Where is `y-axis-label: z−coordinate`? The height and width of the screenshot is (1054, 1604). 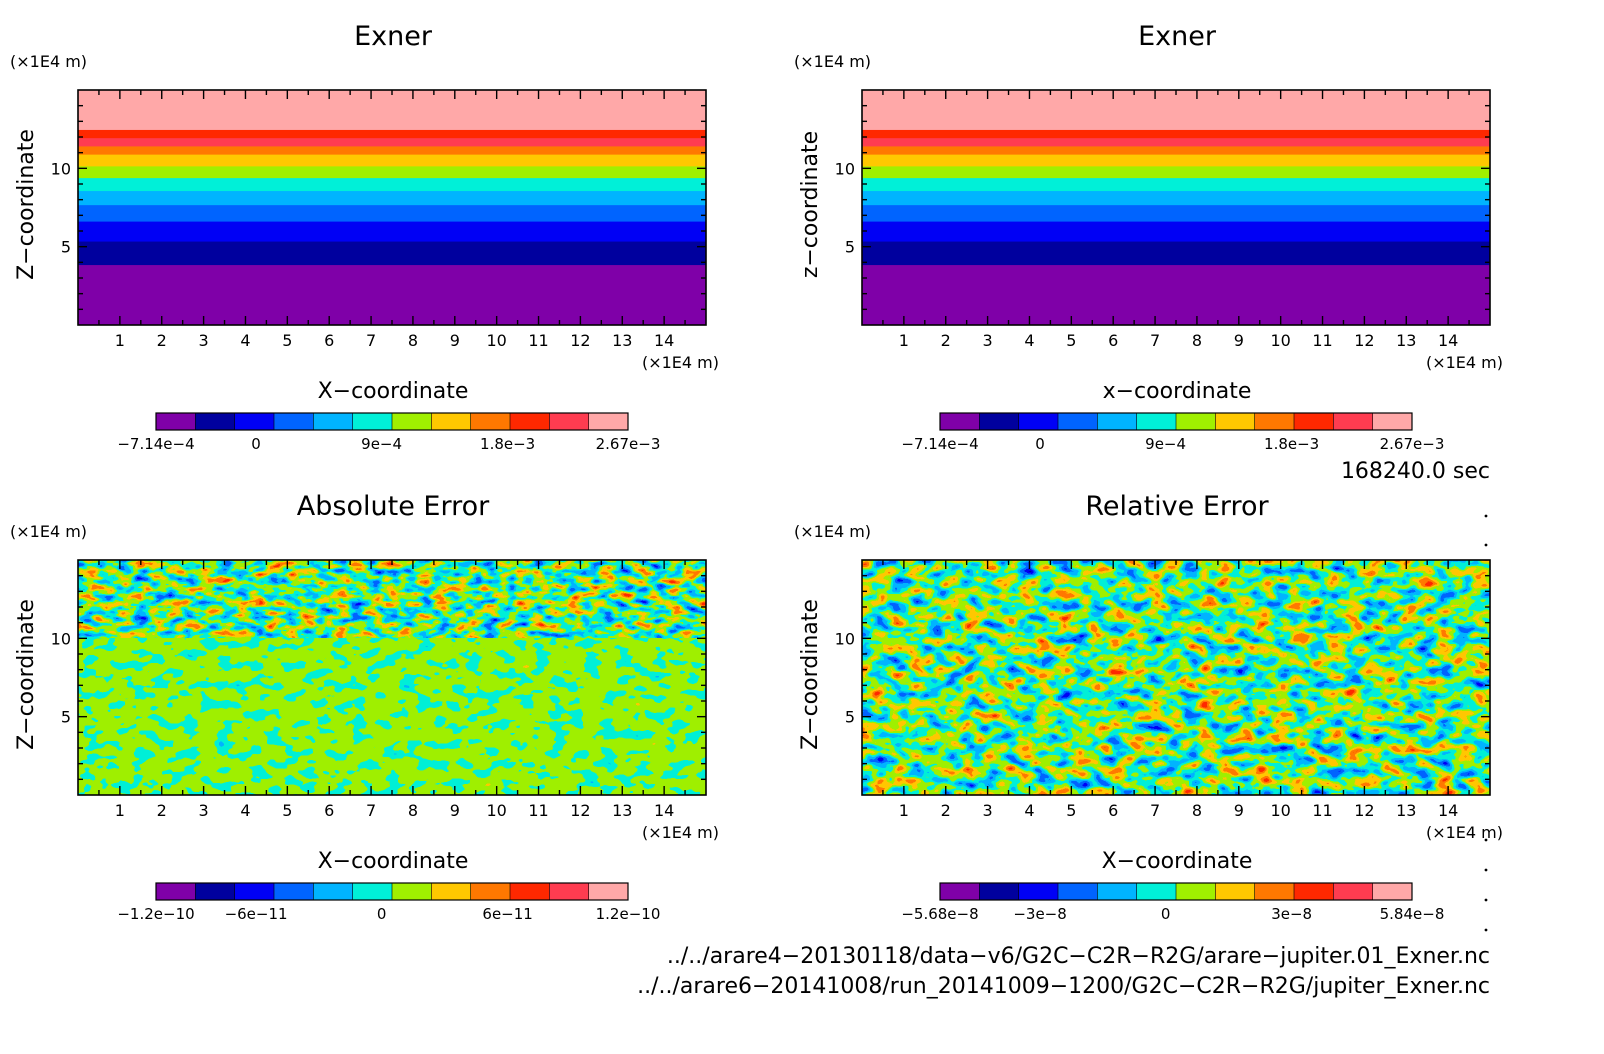 y-axis-label: z−coordinate is located at coordinates (810, 204).